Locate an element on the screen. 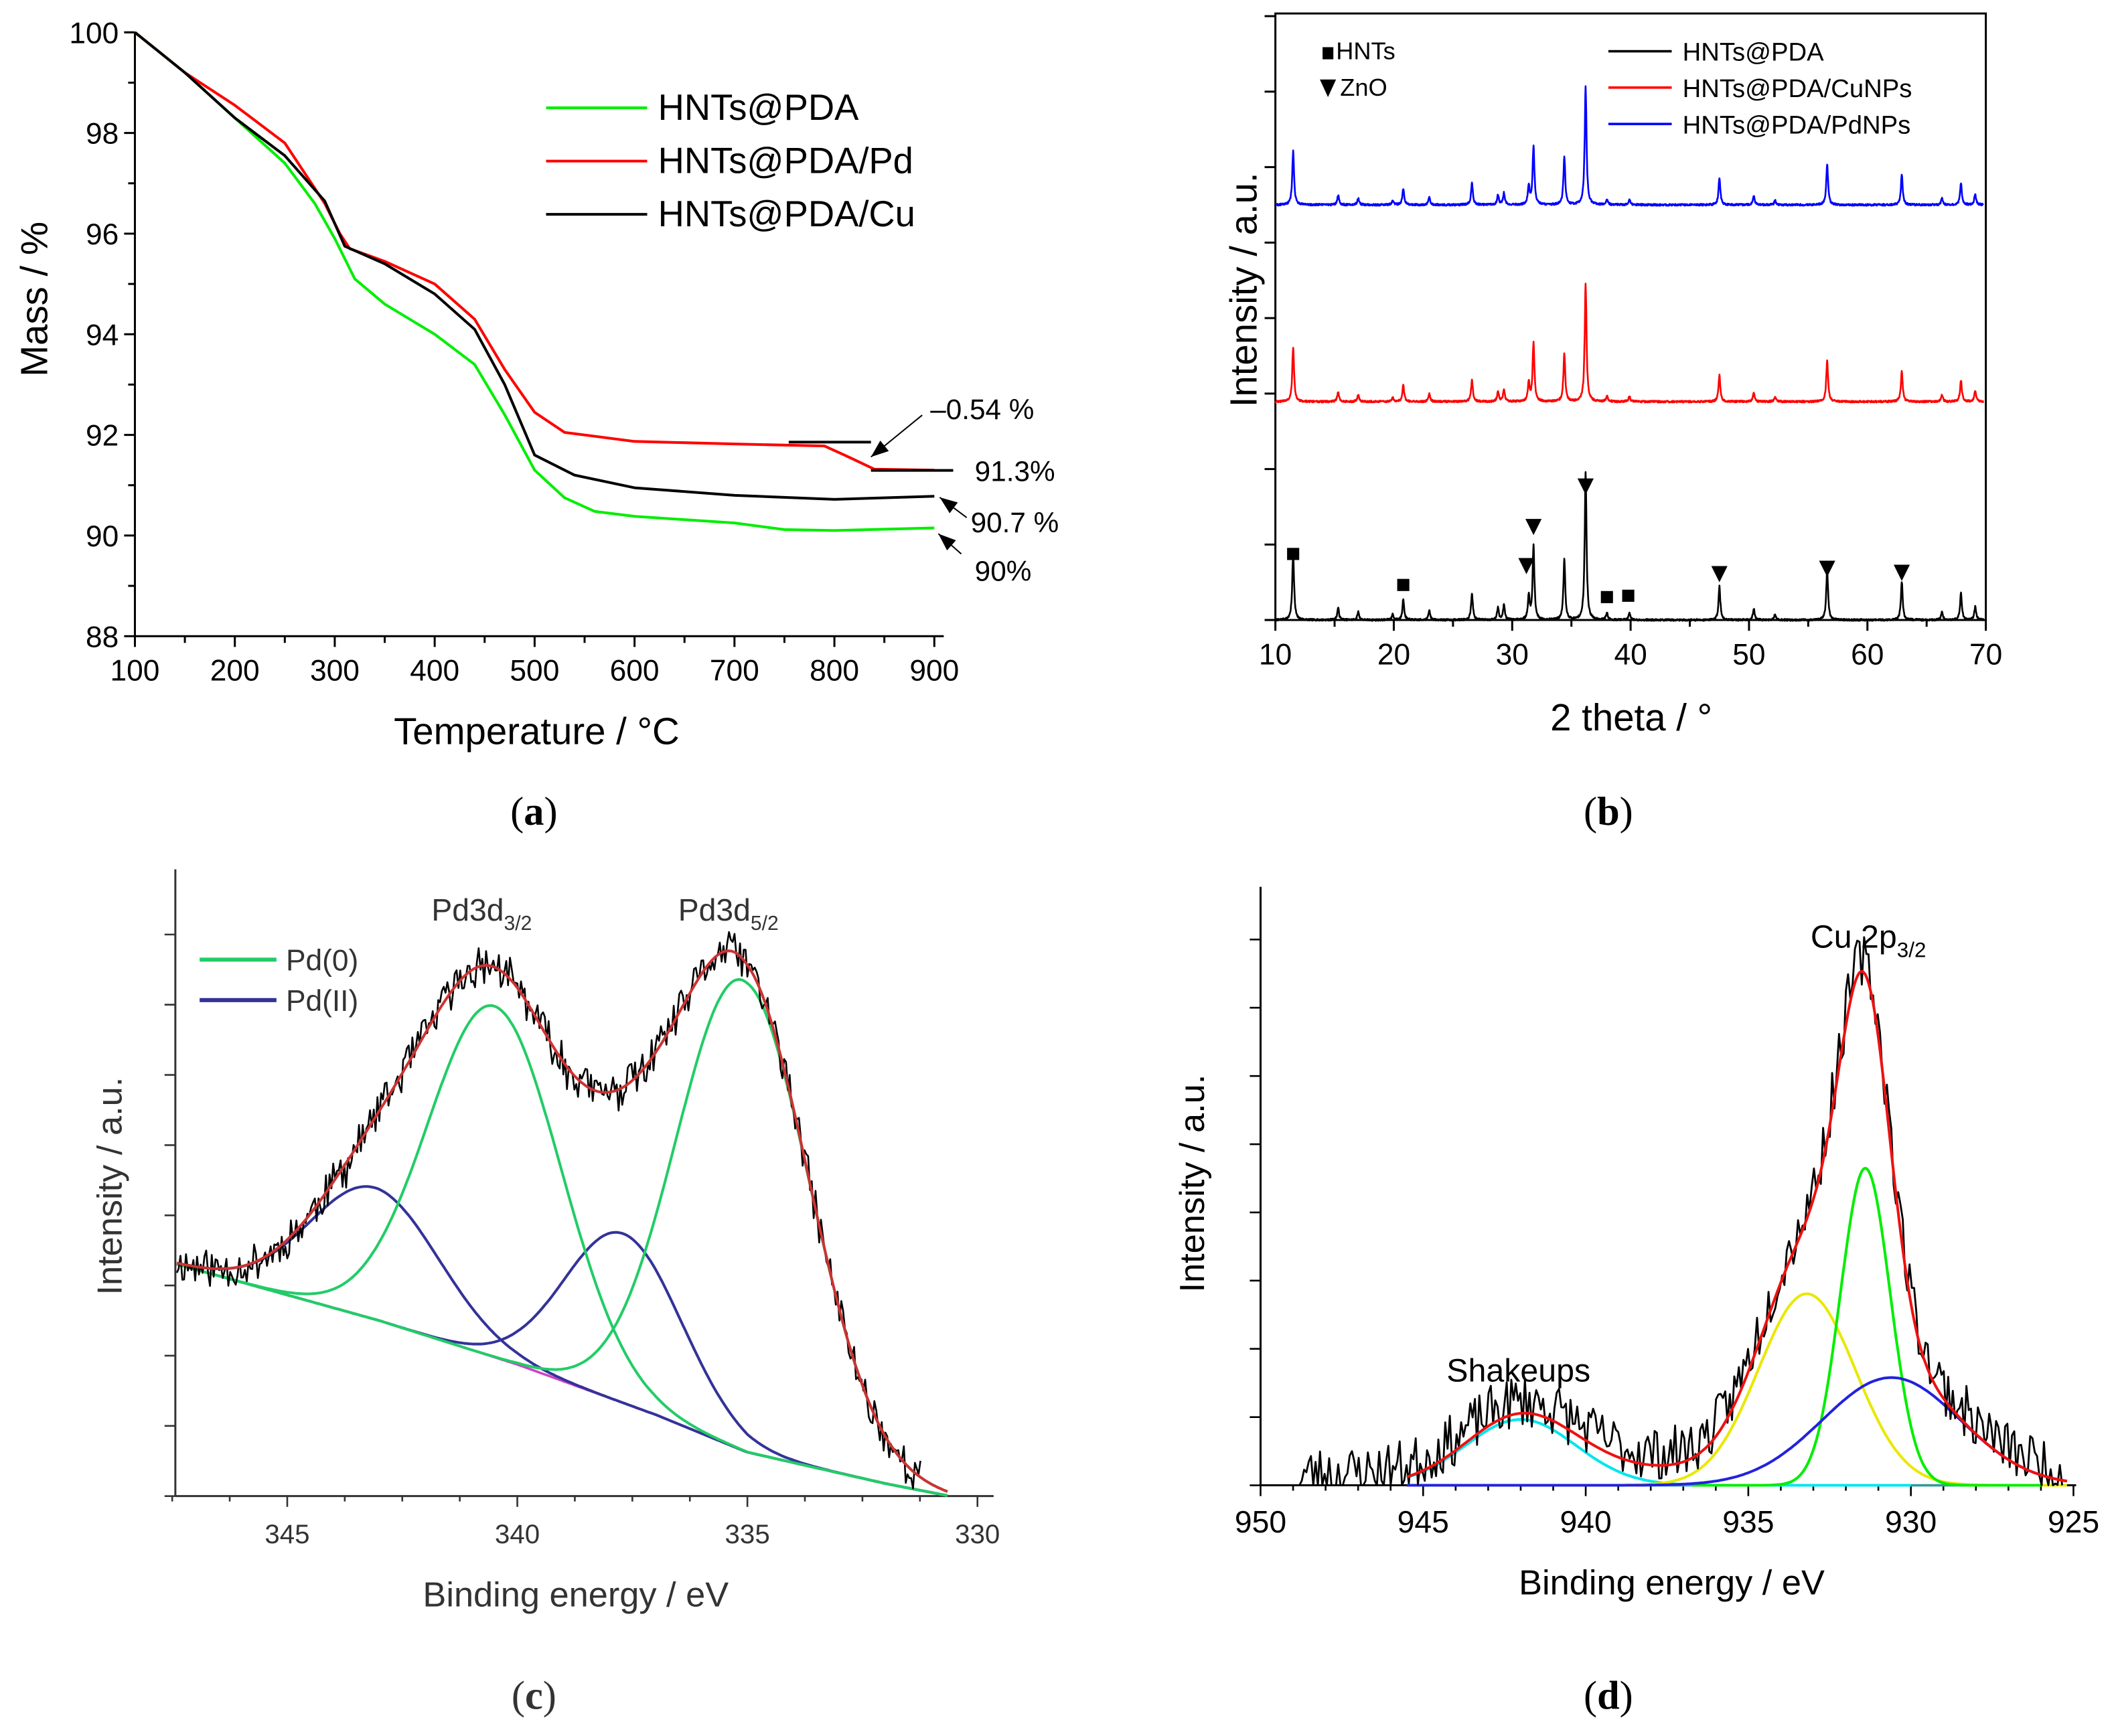  x-tick-label: 935 is located at coordinates (1748, 1521).